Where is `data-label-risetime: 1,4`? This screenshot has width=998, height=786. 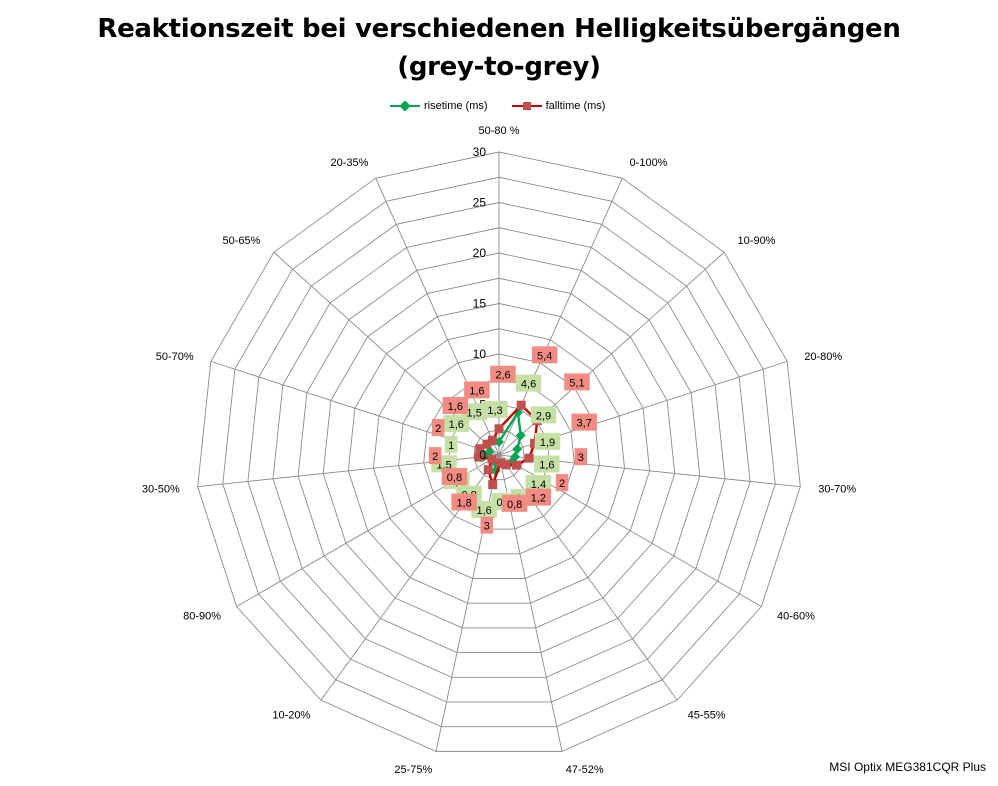 data-label-risetime: 1,4 is located at coordinates (538, 485).